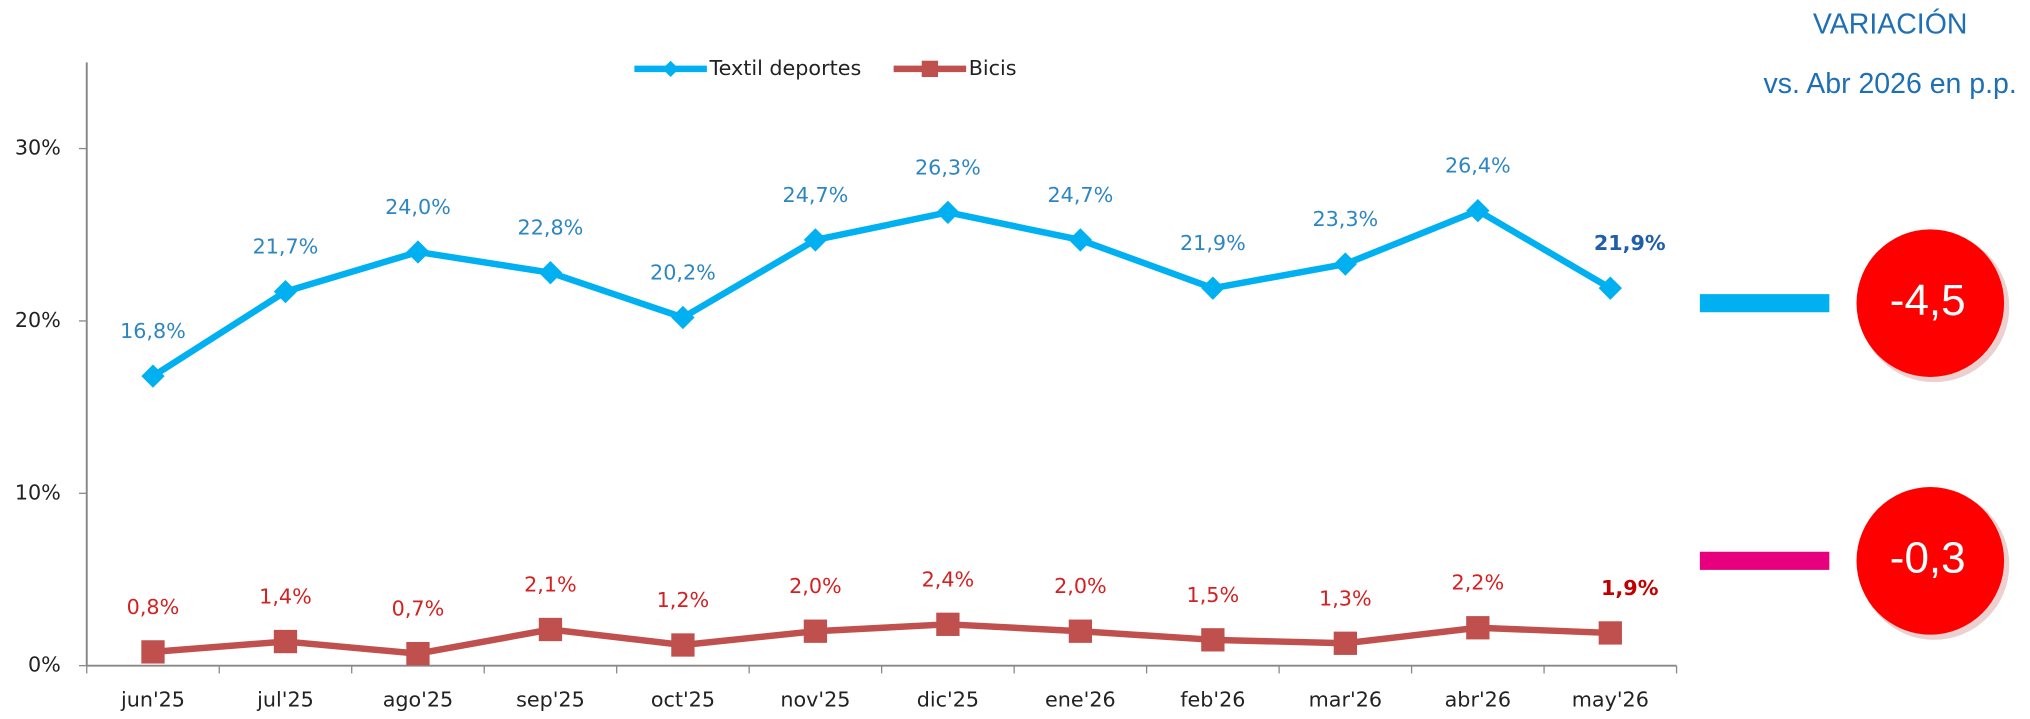 The width and height of the screenshot is (2030, 719). I want to click on x-tick-label: nov'25, so click(815, 700).